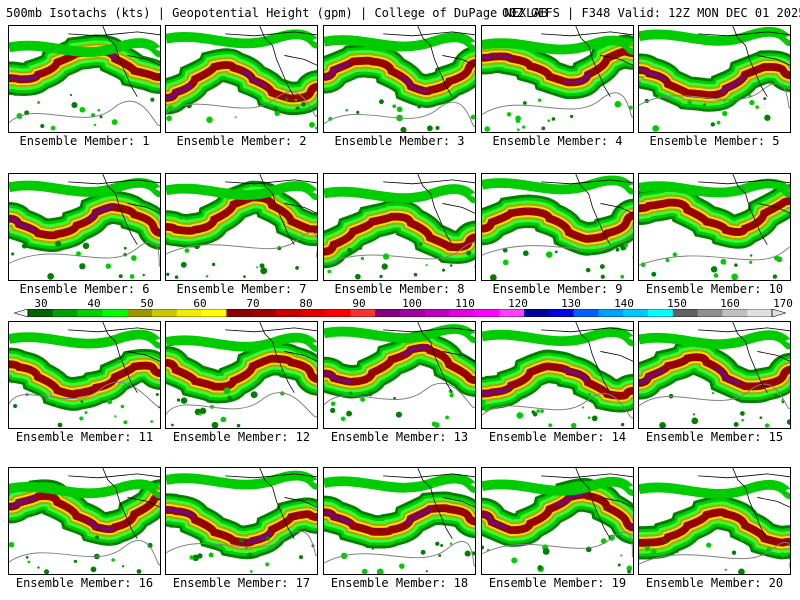 This screenshot has width=800, height=600. Describe the element at coordinates (41, 303) in the screenshot. I see `colorbar-tick-label: 30` at that location.